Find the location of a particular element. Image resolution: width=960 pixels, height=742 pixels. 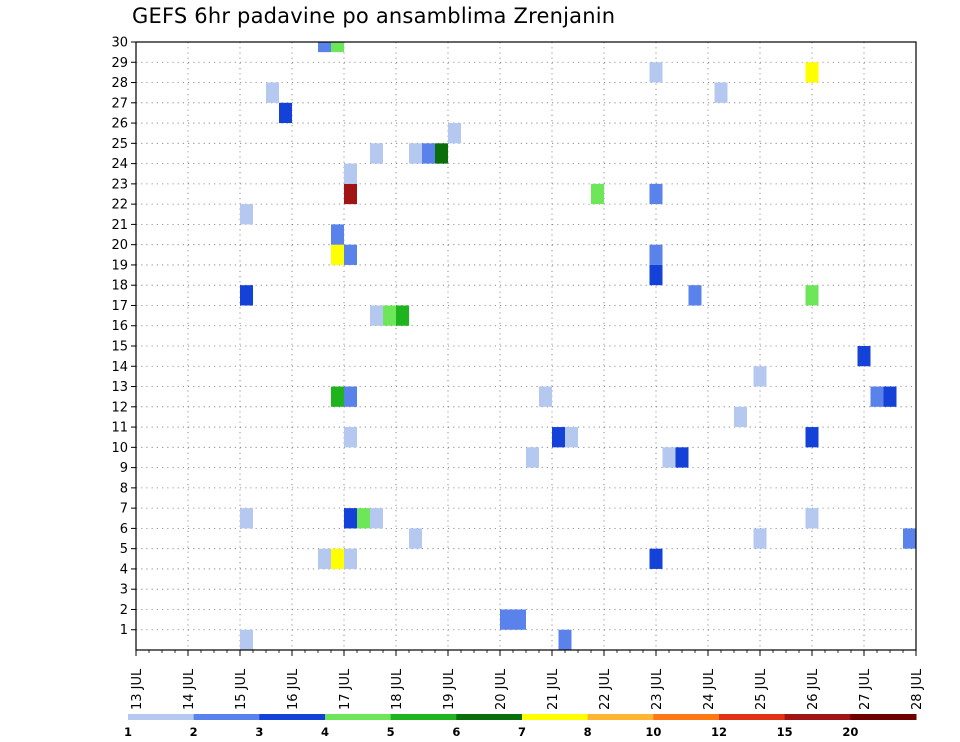

y-tick-label: 3 is located at coordinates (124, 590).